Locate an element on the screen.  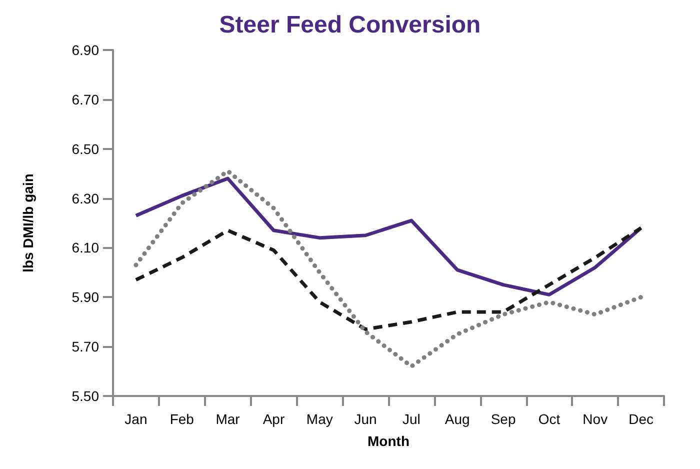
y-tick-label: 6.10 is located at coordinates (86, 248).